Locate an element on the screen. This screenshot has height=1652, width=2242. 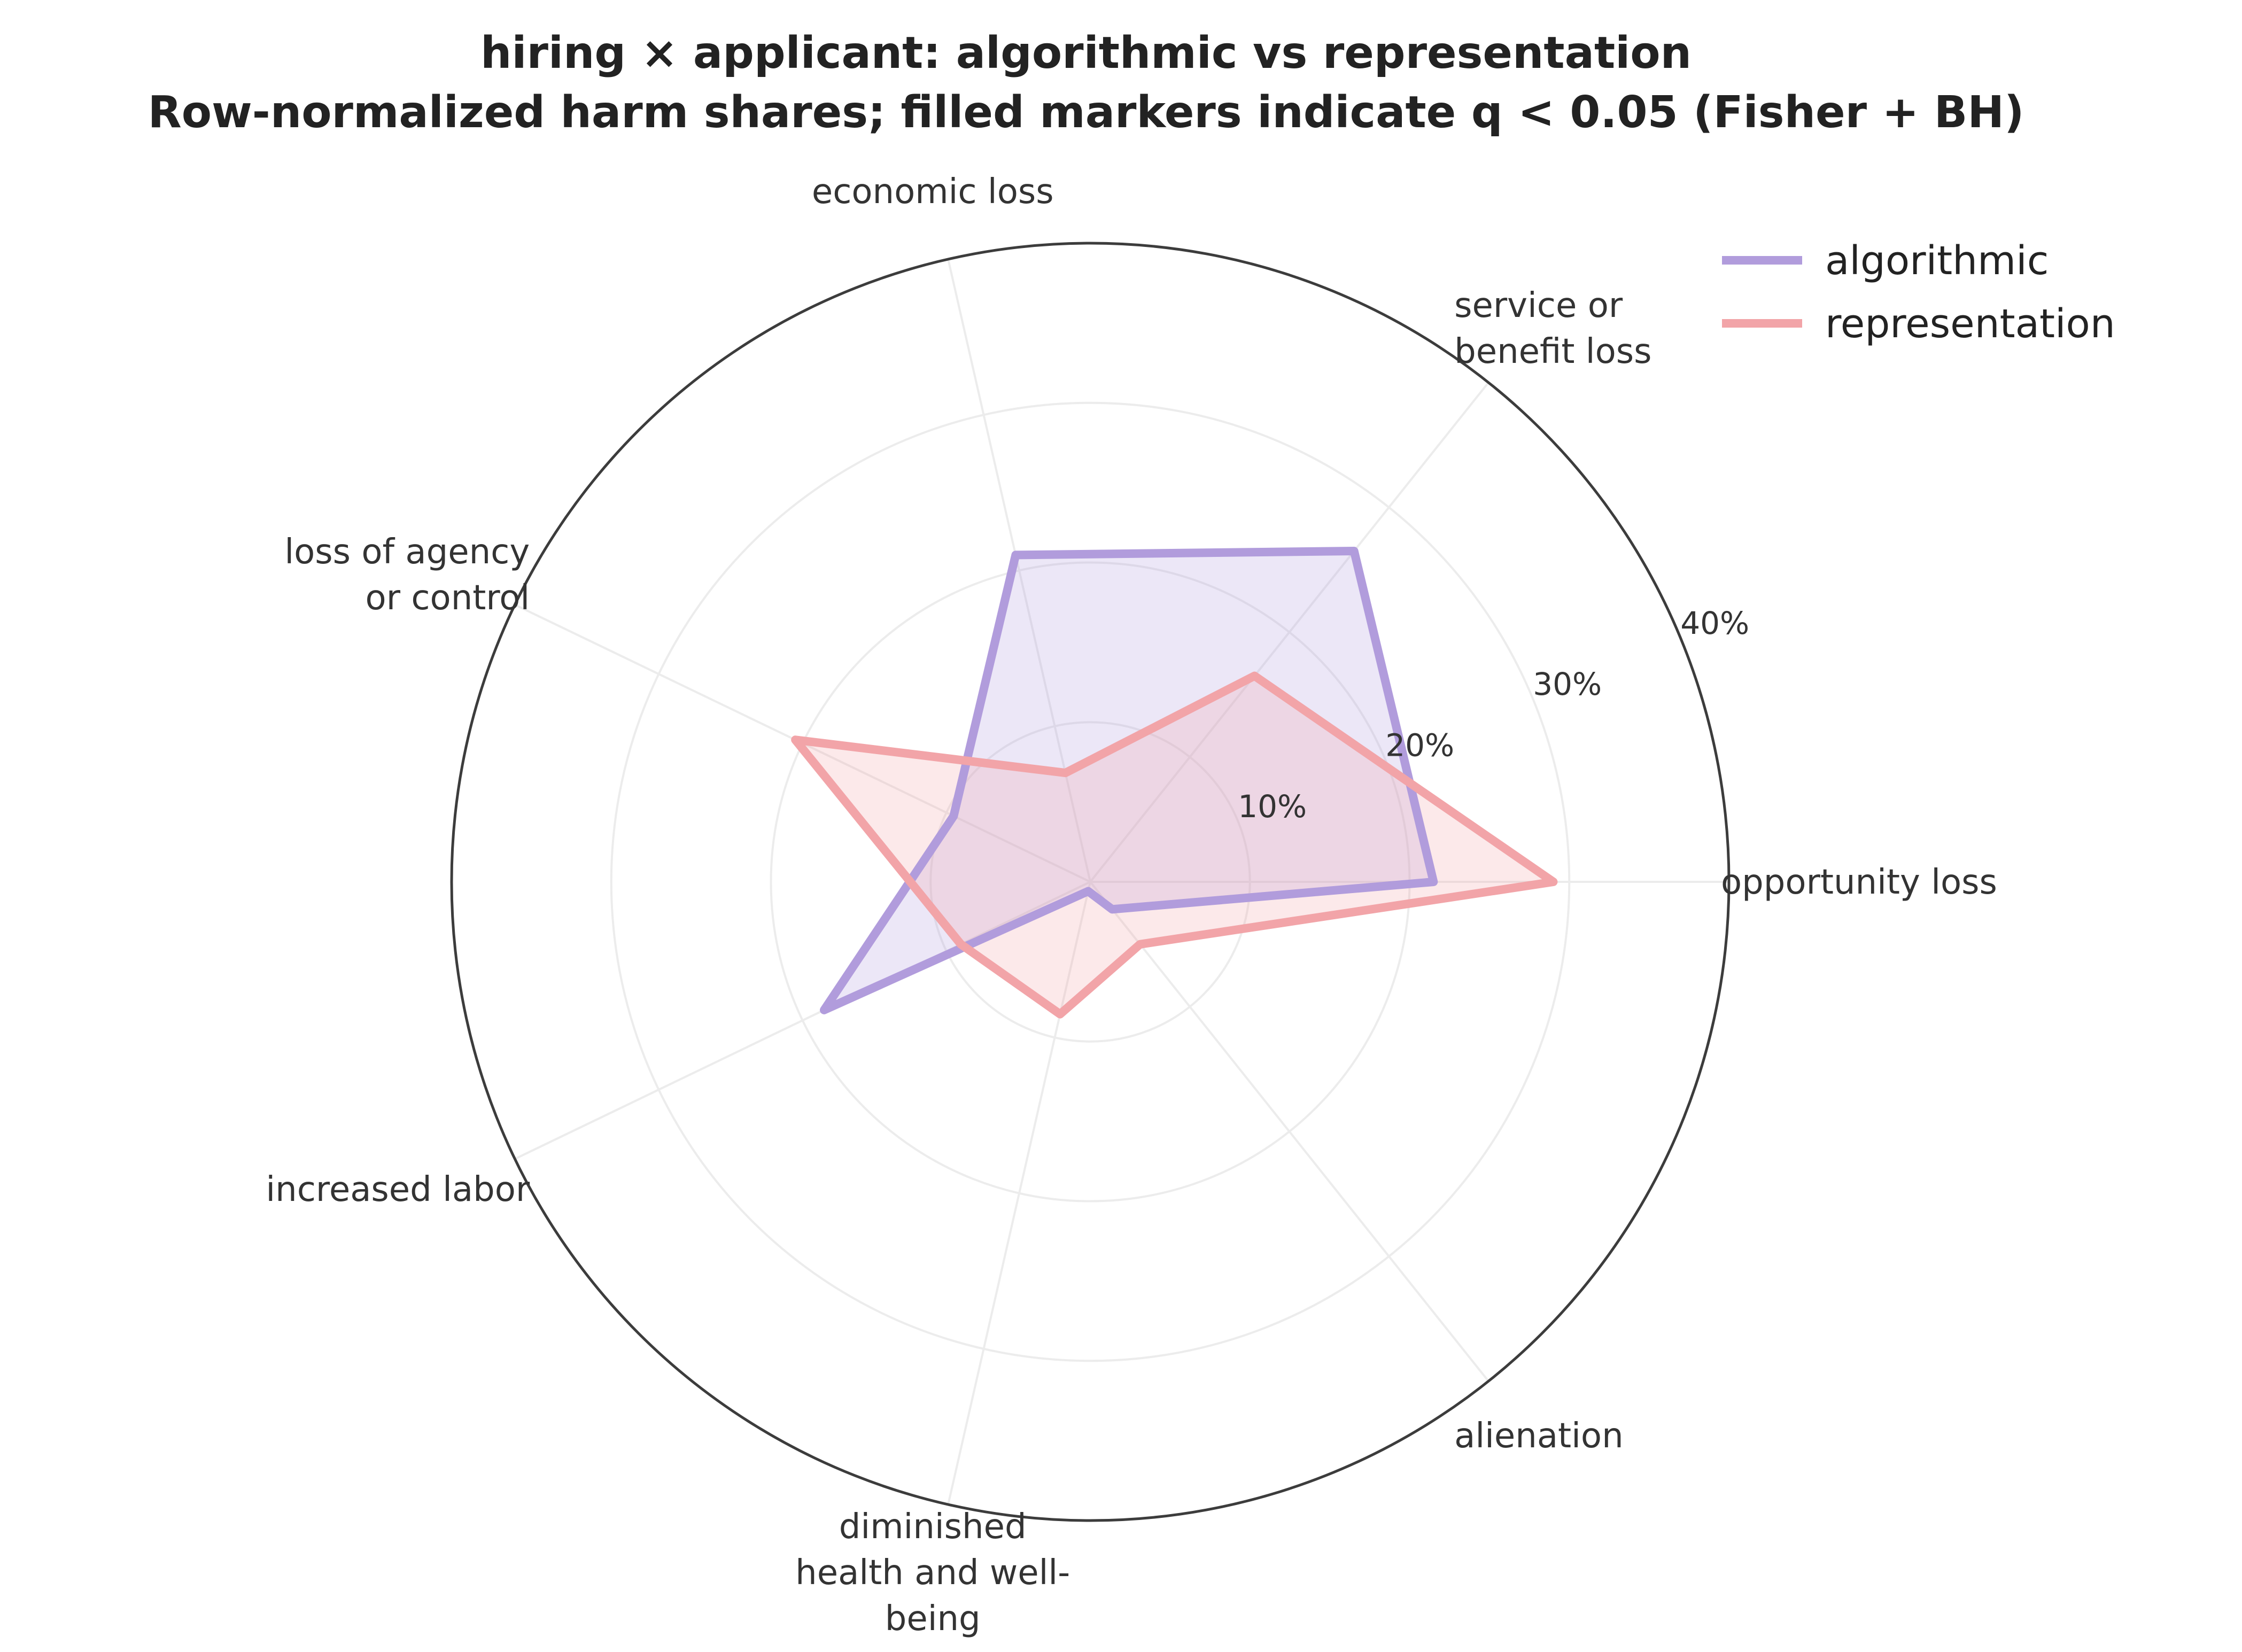
series-line-algorithmic is located at coordinates (1129, 780).